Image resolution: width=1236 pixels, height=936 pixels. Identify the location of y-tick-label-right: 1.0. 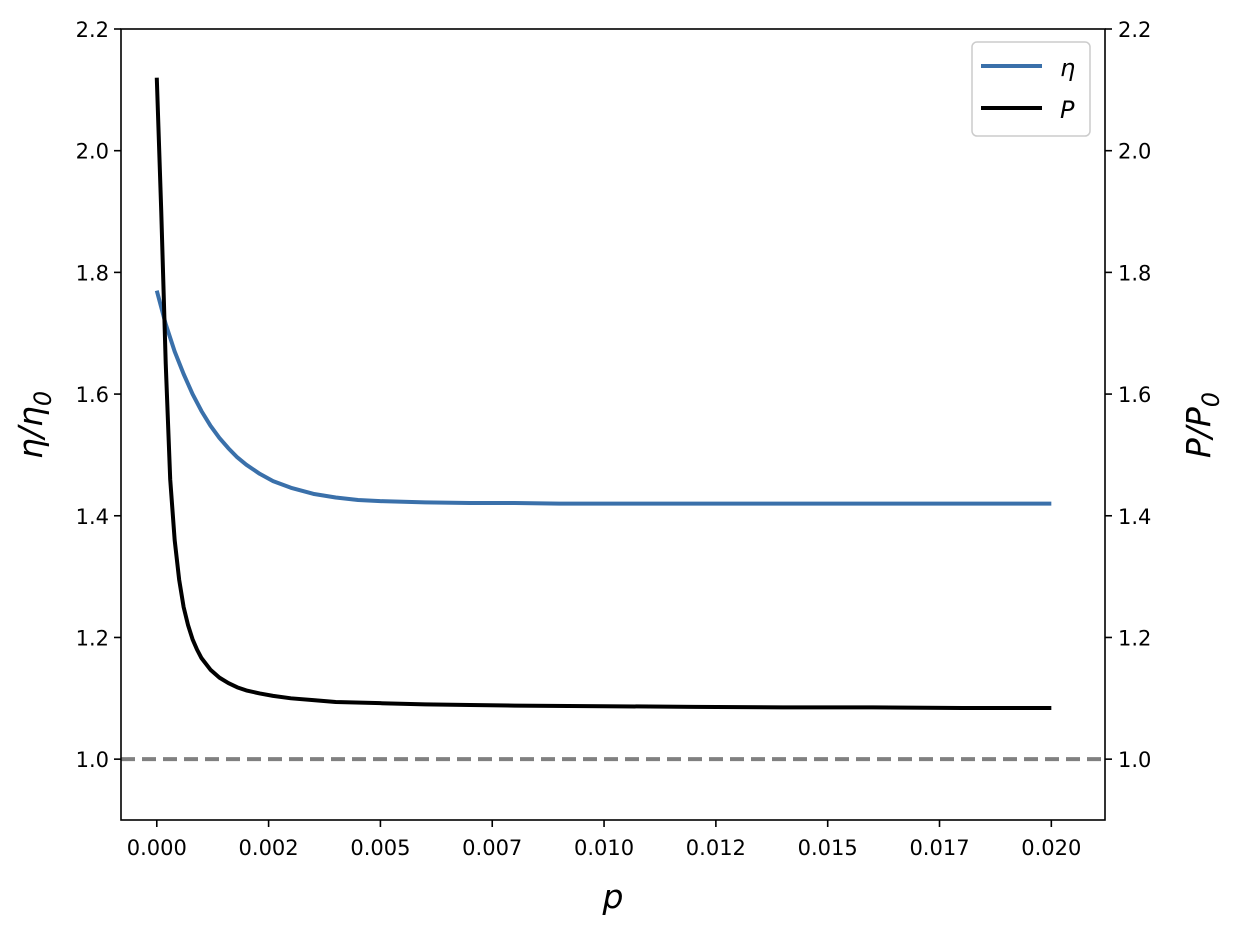
(1134, 760).